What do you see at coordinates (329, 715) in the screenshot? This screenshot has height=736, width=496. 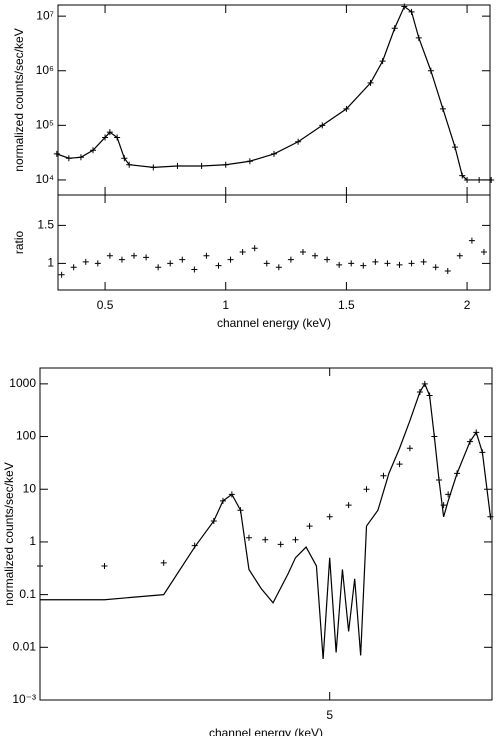 I see `x-tick-label: 5` at bounding box center [329, 715].